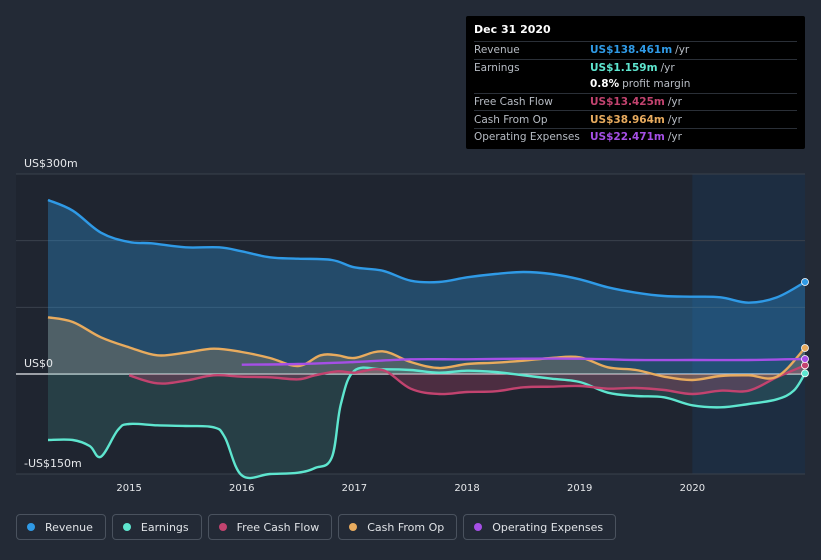  I want to click on tooltip-row-name: Operating Expenses, so click(527, 137).